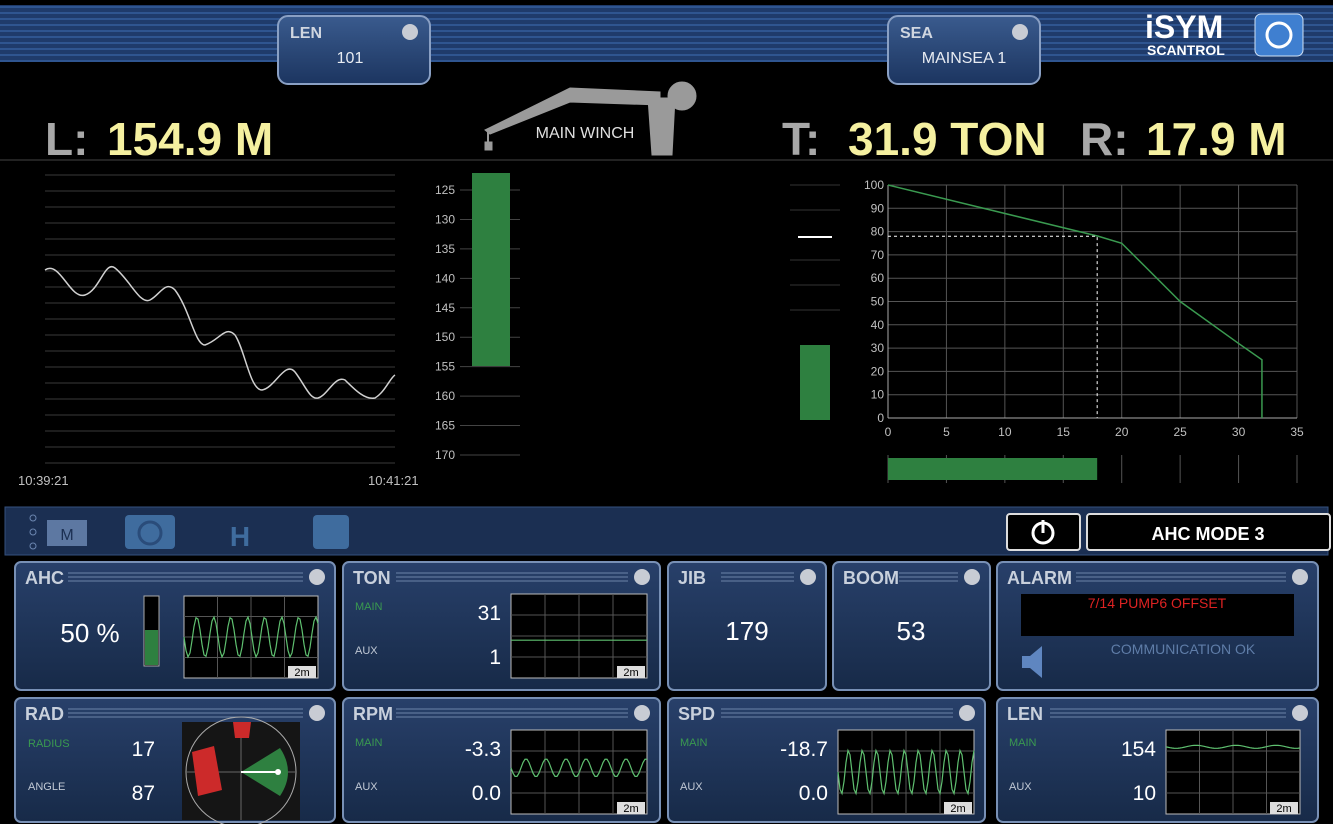  What do you see at coordinates (661, 126) in the screenshot?
I see `crane-pedestal` at bounding box center [661, 126].